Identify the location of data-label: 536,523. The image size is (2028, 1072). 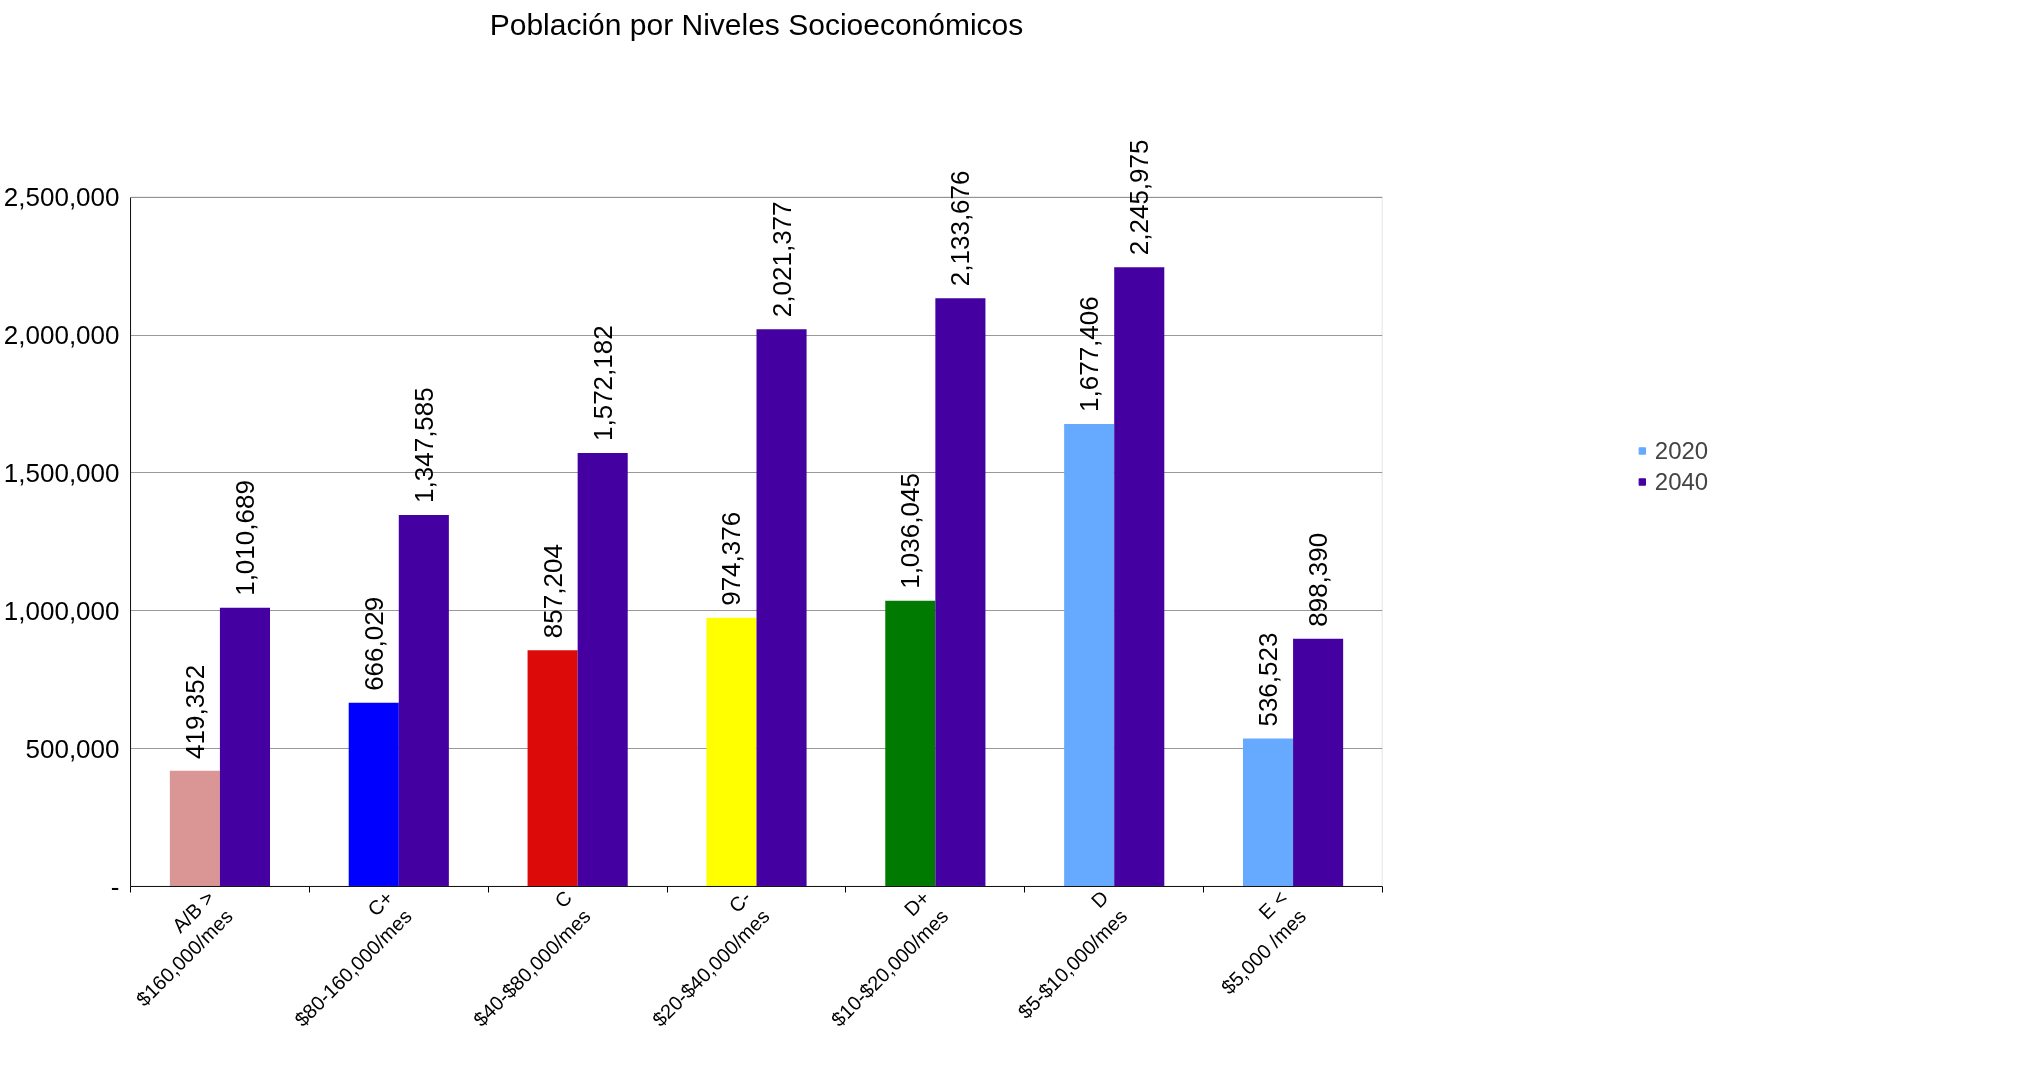
(1268, 679).